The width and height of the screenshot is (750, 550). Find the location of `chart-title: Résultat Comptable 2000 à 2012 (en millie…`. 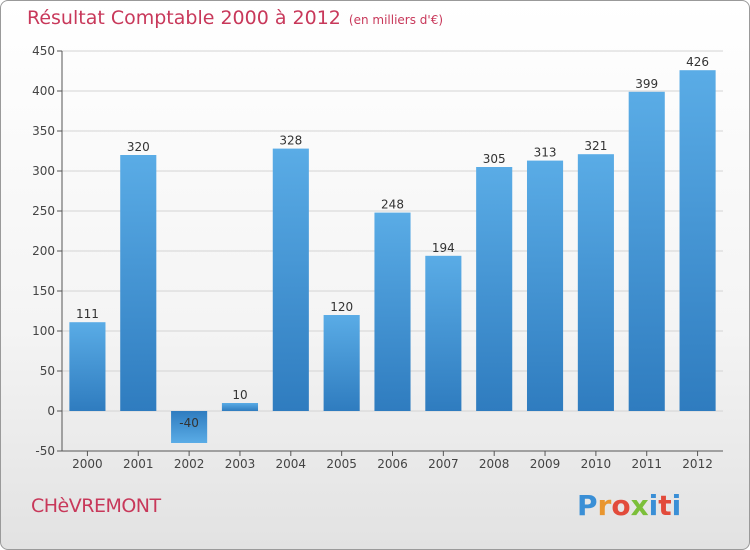

chart-title: Résultat Comptable 2000 à 2012 (en millie… is located at coordinates (235, 18).